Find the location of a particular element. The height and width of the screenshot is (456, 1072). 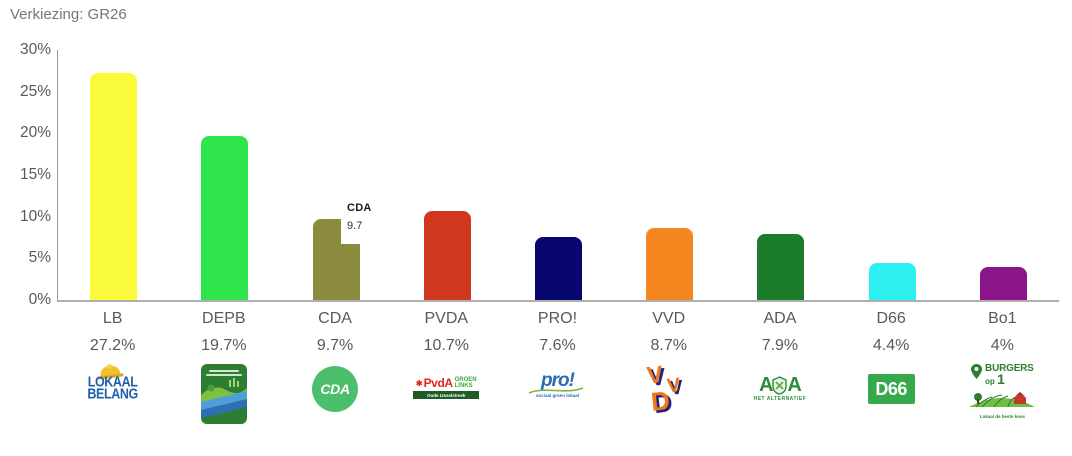

category-label-depb: DEPB is located at coordinates (224, 318).